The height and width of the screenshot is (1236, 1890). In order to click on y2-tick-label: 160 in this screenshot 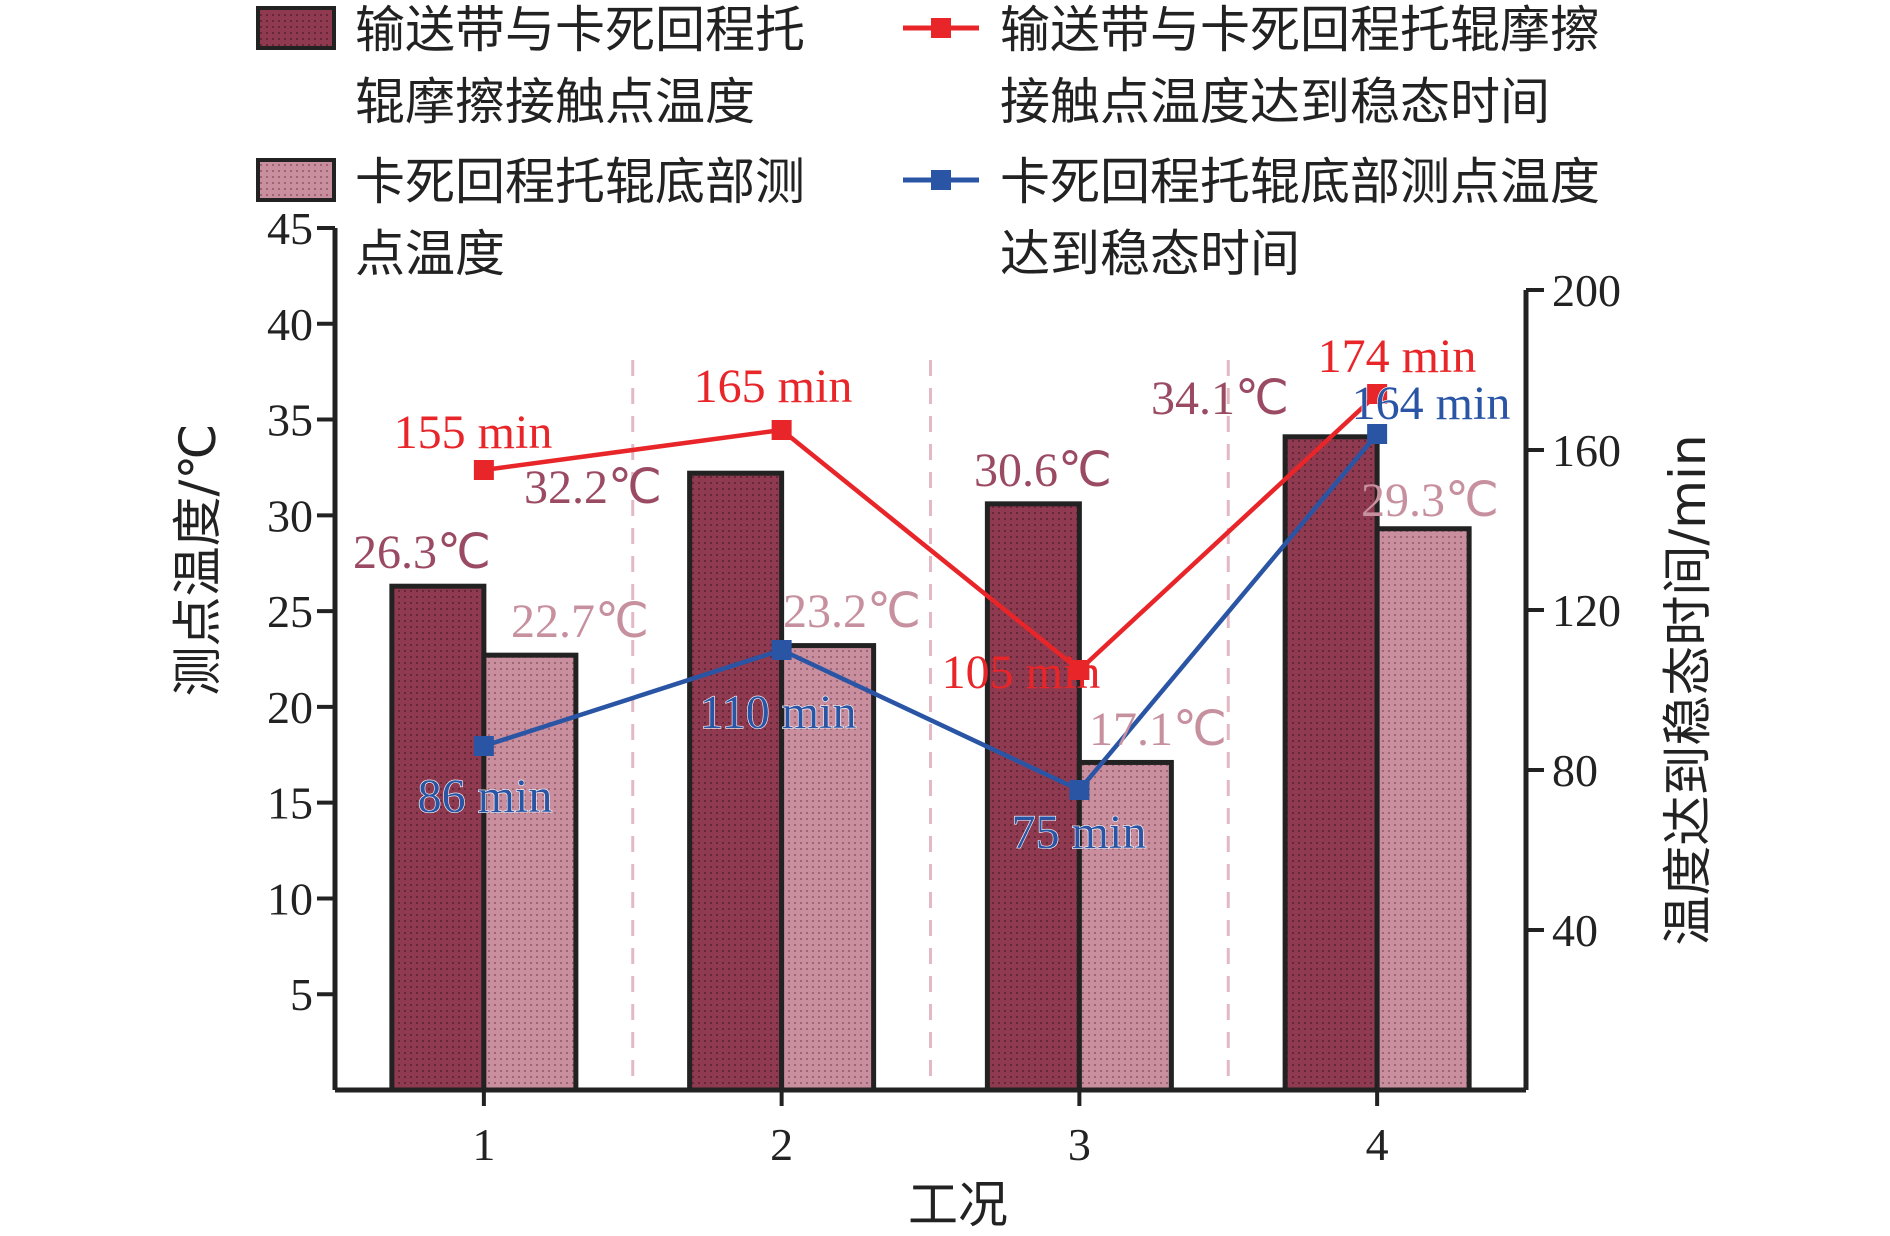, I will do `click(1586, 450)`.